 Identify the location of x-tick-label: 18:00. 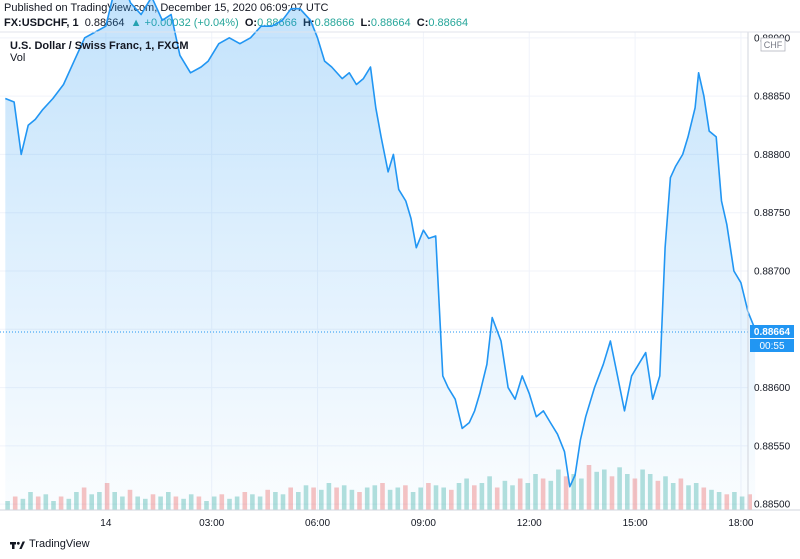
(740, 523).